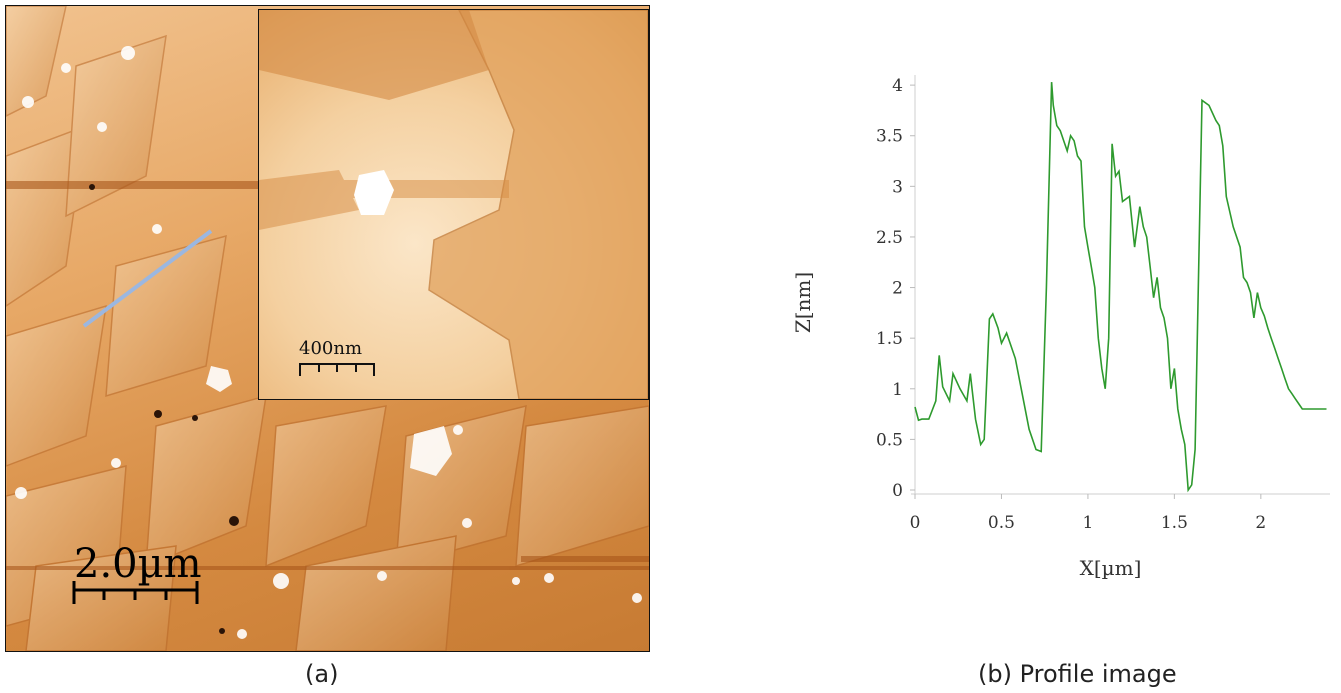 This screenshot has height=693, width=1341. Describe the element at coordinates (897, 187) in the screenshot. I see `y-tick-label: 3` at that location.